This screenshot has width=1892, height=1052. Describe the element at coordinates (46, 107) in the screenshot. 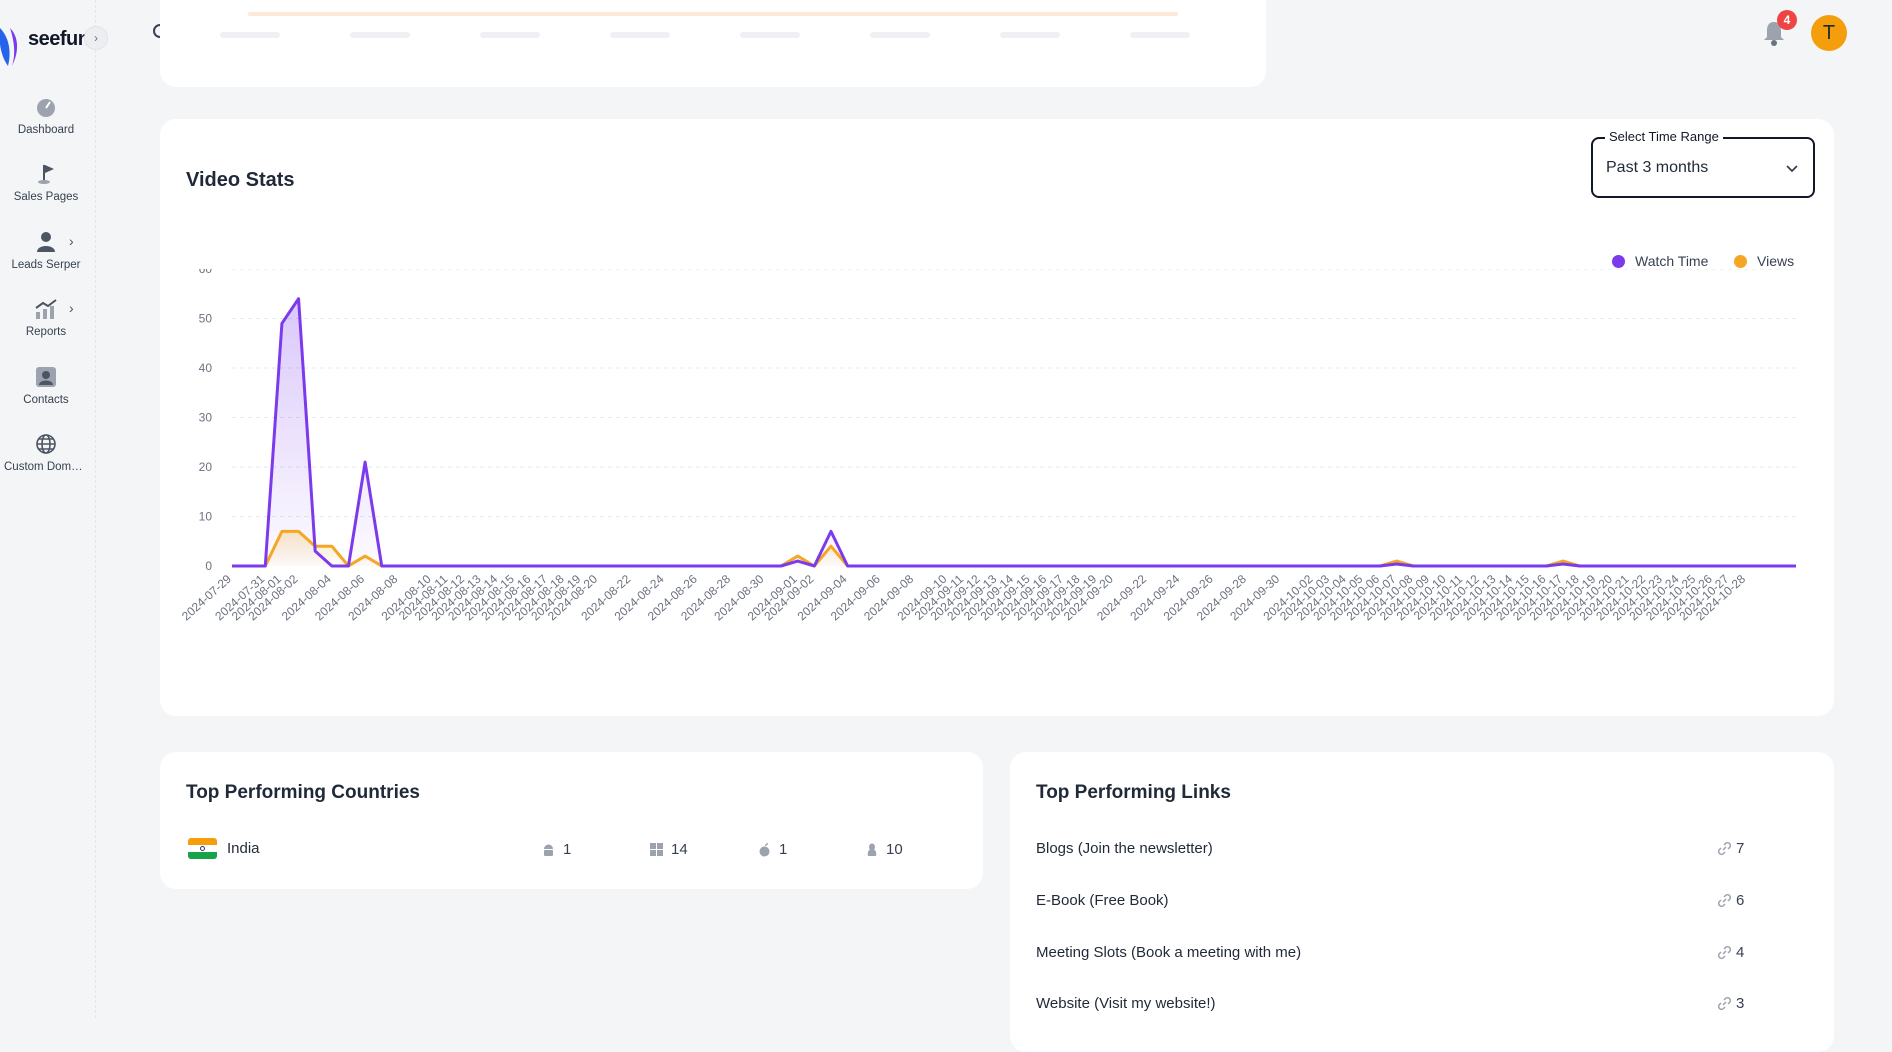

I see `dashboard-icon` at that location.